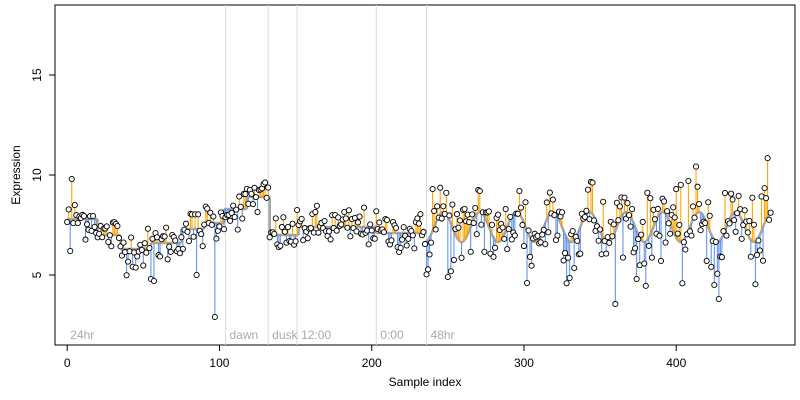  What do you see at coordinates (262, 335) in the screenshot?
I see `annotation-layer: dawn dusk 12:00 0:00 48hr 24hr` at bounding box center [262, 335].